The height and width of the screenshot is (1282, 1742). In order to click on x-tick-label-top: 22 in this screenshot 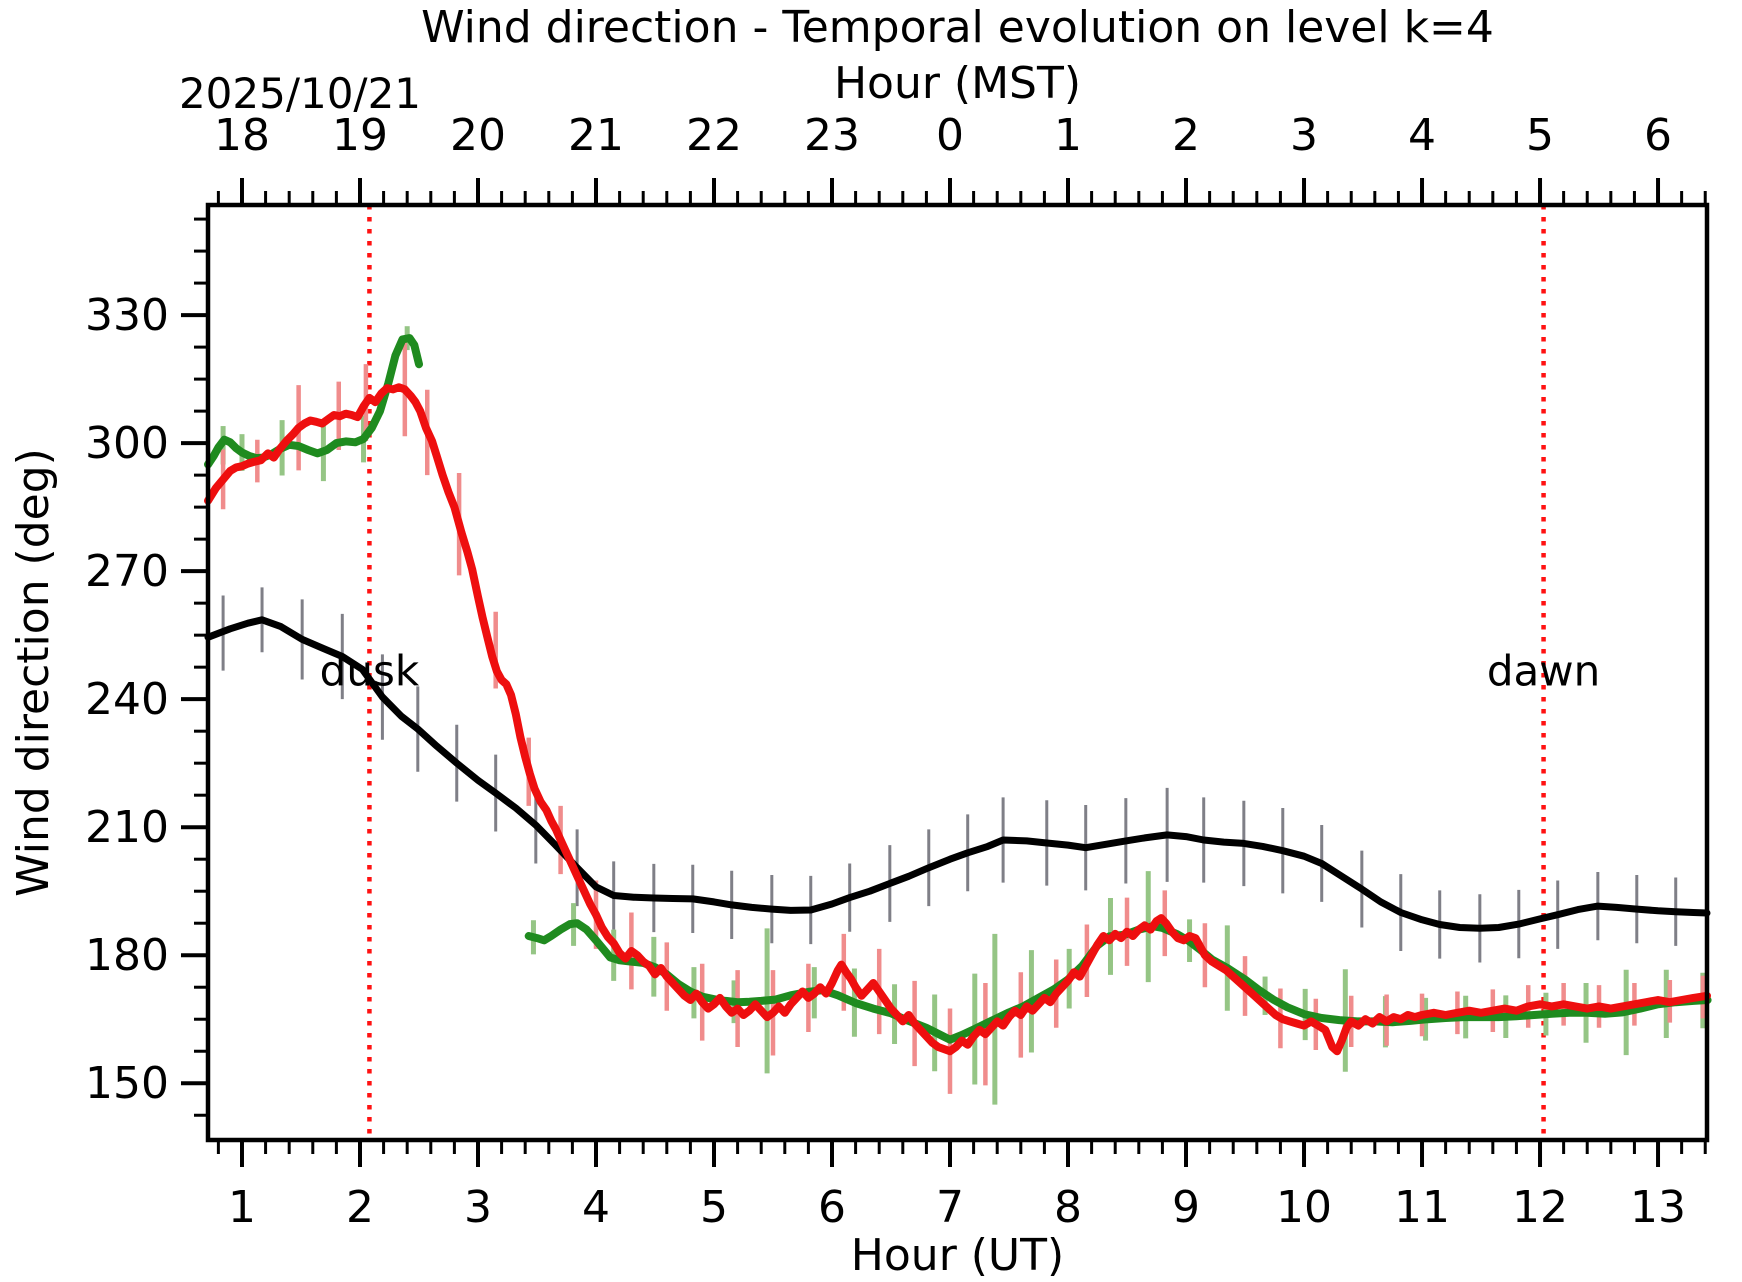, I will do `click(714, 135)`.